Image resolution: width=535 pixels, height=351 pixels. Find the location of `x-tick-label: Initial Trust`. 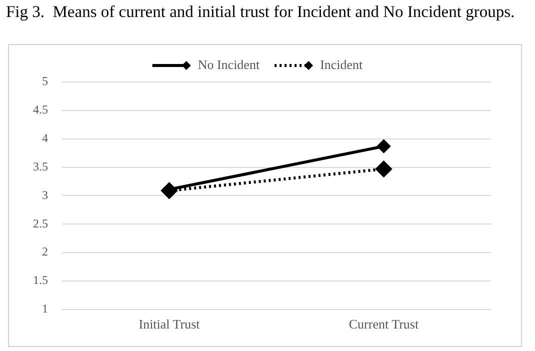

x-tick-label: Initial Trust is located at coordinates (169, 324).